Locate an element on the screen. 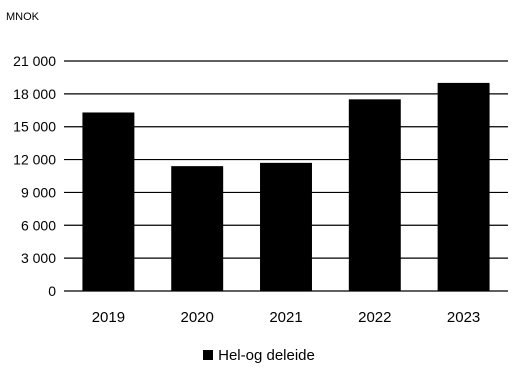 The image size is (518, 367). bar-2023 is located at coordinates (463, 187).